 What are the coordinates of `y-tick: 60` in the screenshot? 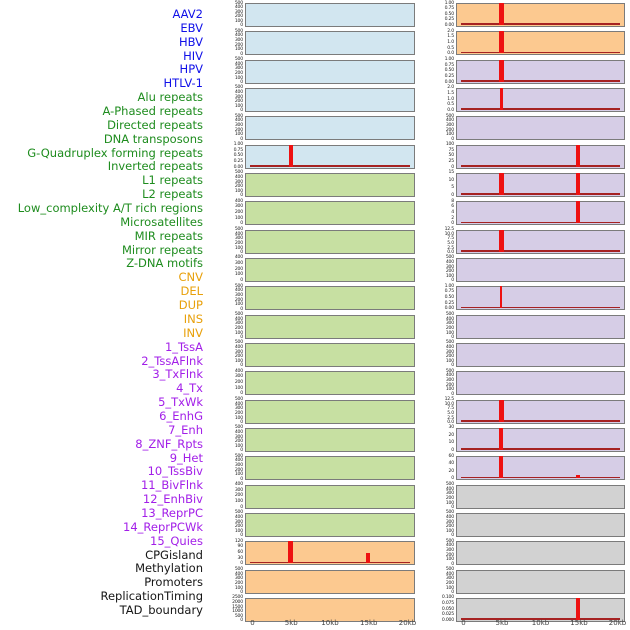 It's located at (451, 456).